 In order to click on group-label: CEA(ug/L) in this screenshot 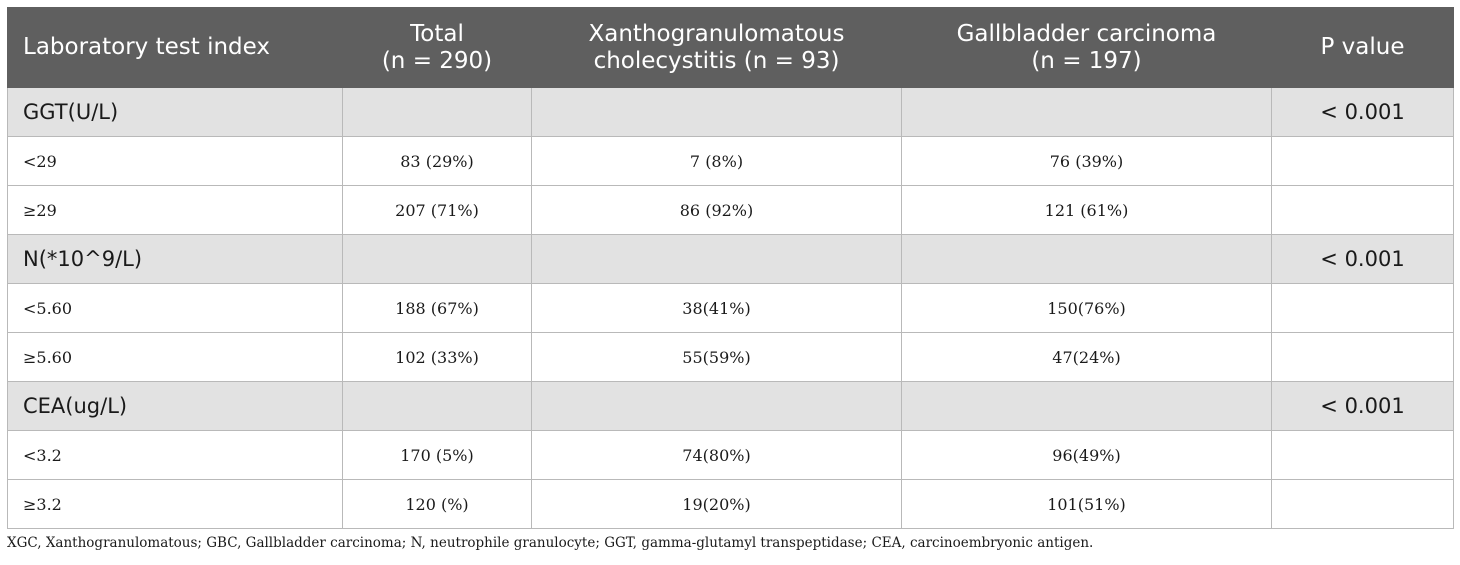, I will do `click(175, 406)`.